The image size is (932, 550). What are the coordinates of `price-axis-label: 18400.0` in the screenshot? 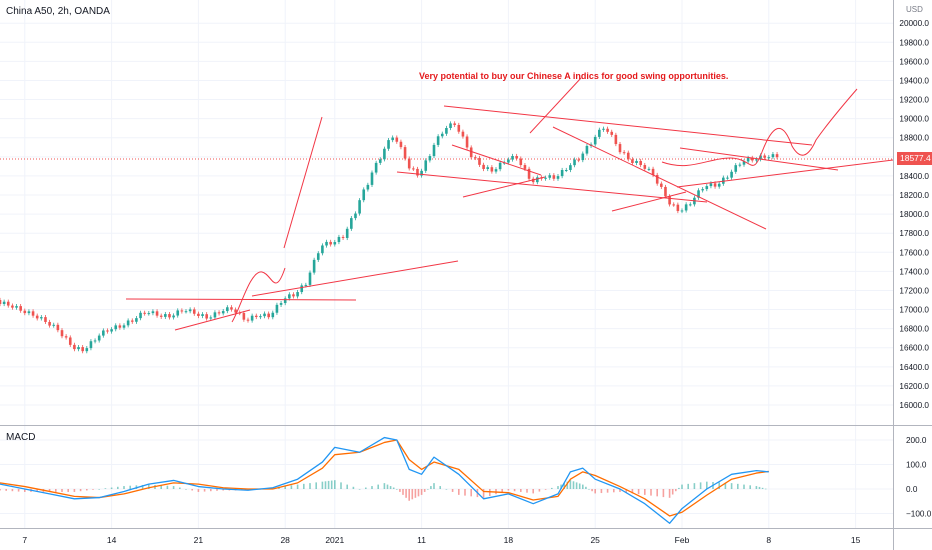 It's located at (914, 176).